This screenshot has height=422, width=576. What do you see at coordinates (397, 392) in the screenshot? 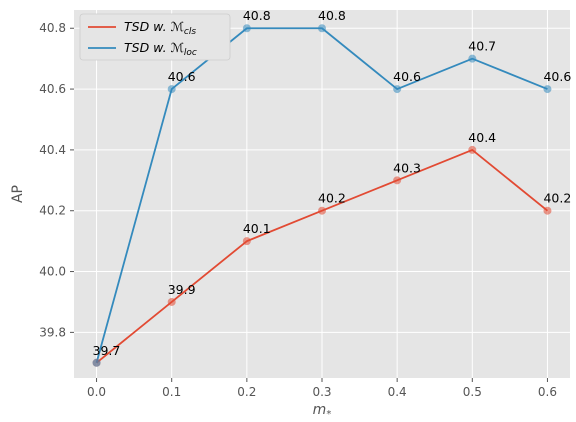
I see `x-tick-label: 0.4` at bounding box center [397, 392].